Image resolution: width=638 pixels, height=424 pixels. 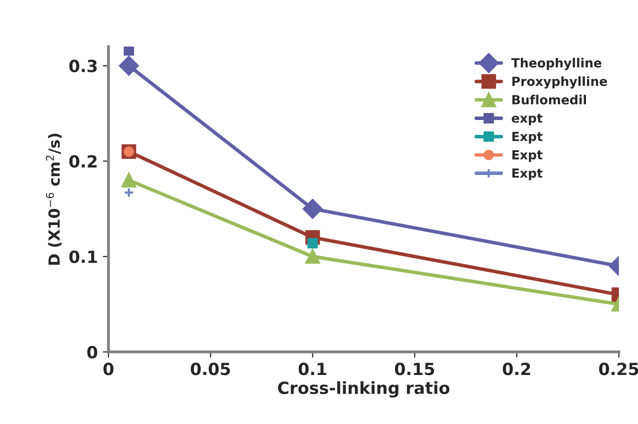 I want to click on x-tick-label: 0.2, so click(x=516, y=369).